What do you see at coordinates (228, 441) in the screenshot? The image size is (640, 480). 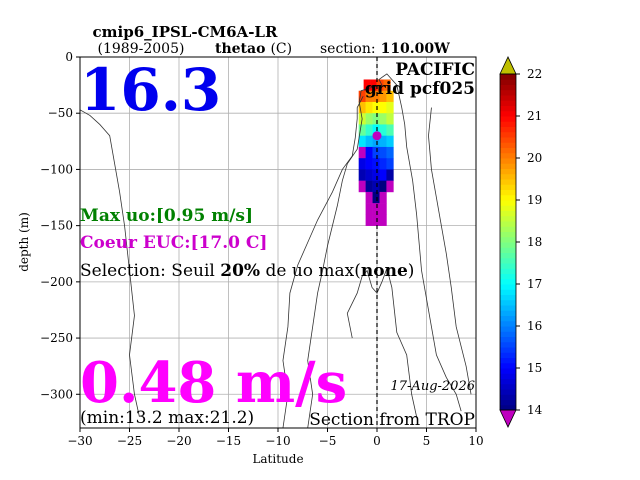 I see `x-tick-label: −15` at bounding box center [228, 441].